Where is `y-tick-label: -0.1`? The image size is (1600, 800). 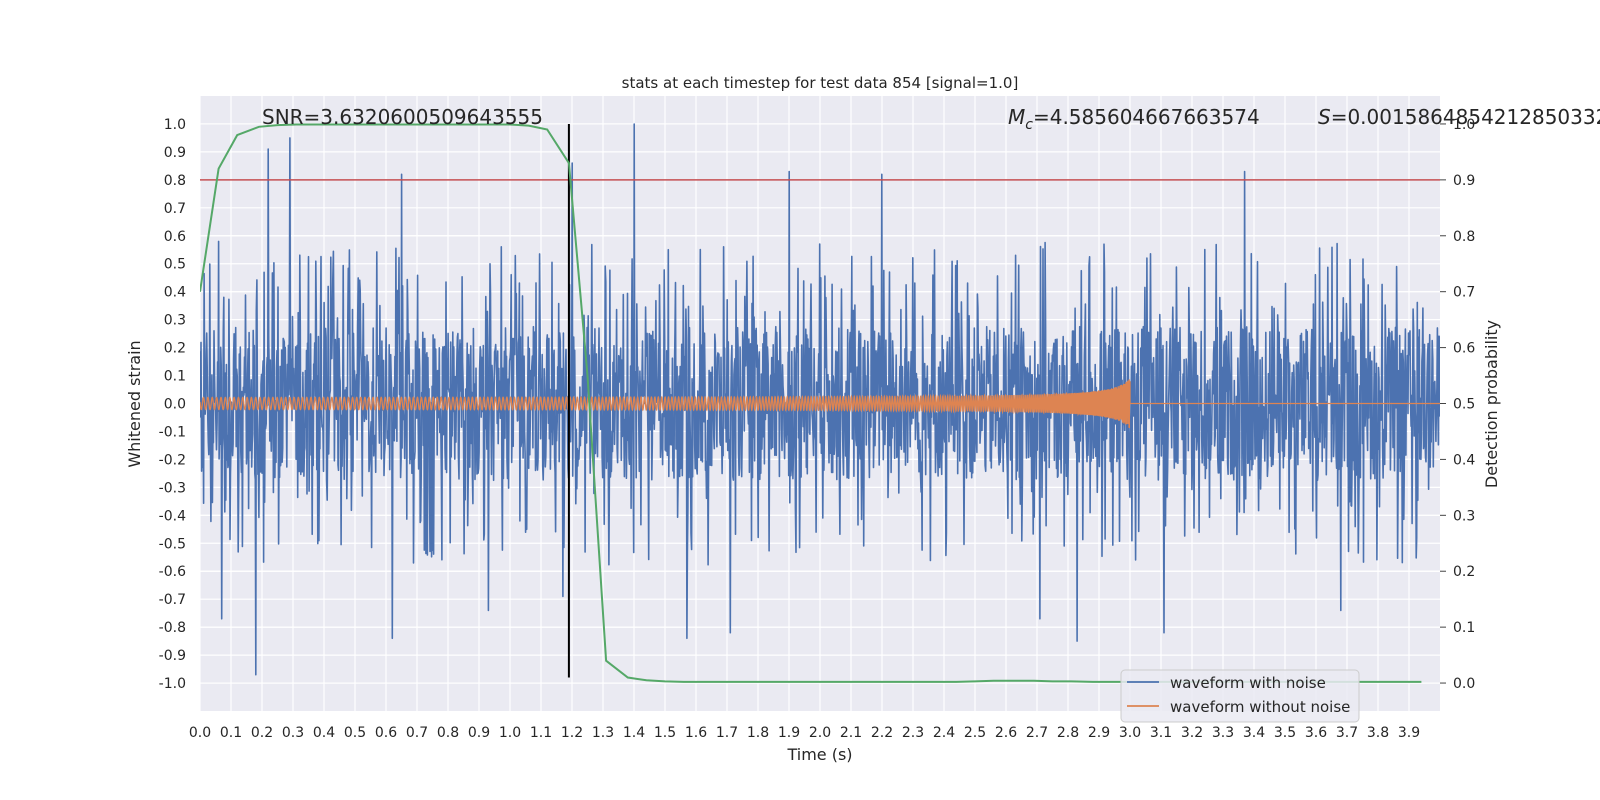 y-tick-label: -0.1 is located at coordinates (172, 432).